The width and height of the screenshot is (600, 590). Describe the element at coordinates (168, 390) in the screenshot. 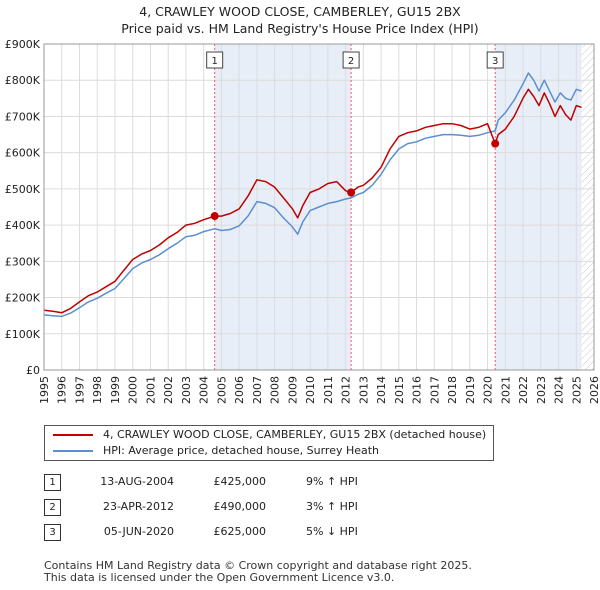

I see `x-tick-label: 2002` at that location.